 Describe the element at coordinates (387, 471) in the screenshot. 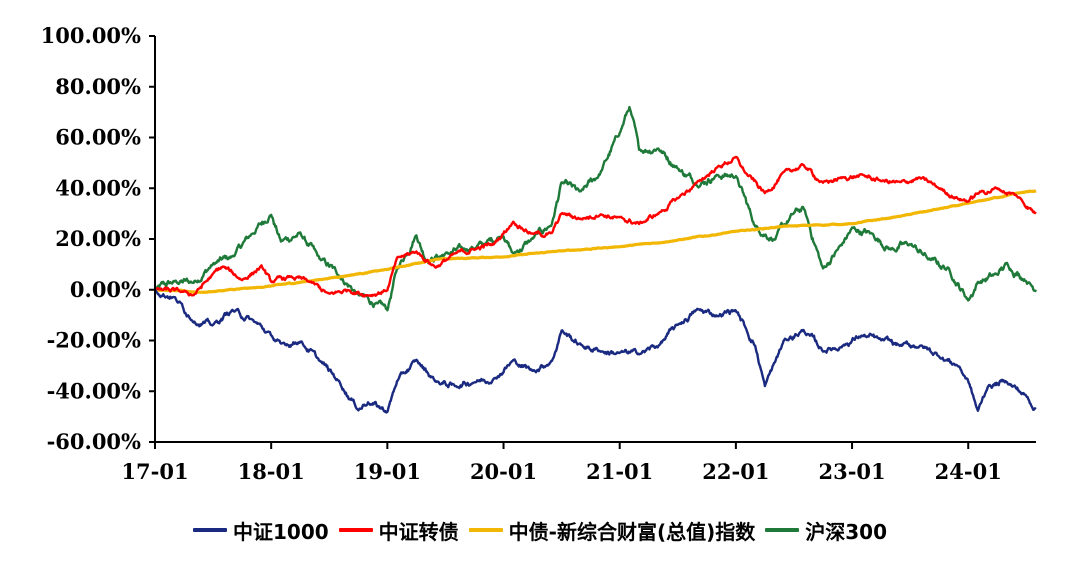

I see `x-tick-label: 19-01` at that location.